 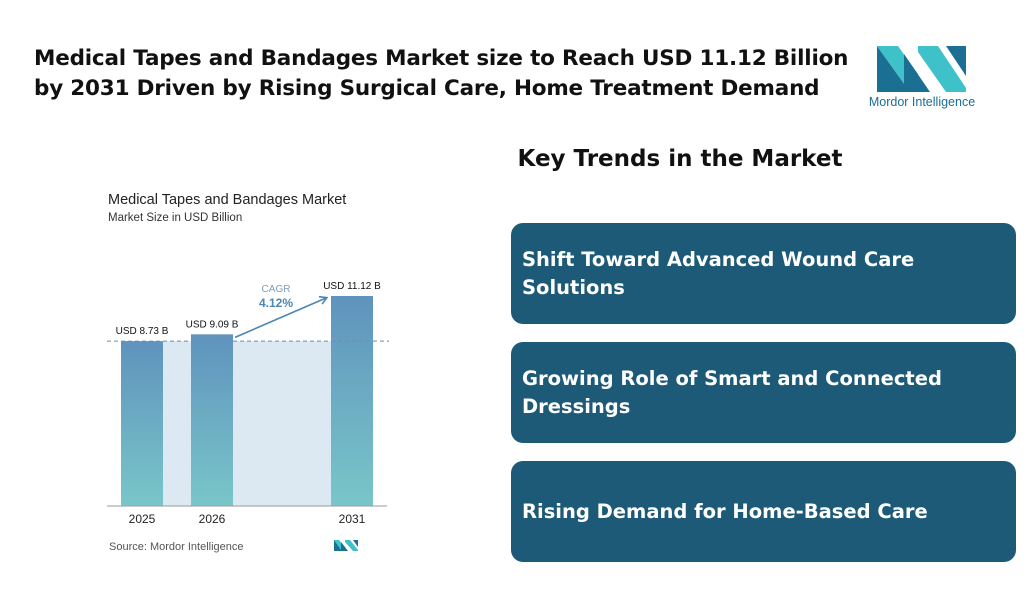 I want to click on trend-card-home-based-care: Rising Demand for Home-Based Care, so click(x=763, y=511).